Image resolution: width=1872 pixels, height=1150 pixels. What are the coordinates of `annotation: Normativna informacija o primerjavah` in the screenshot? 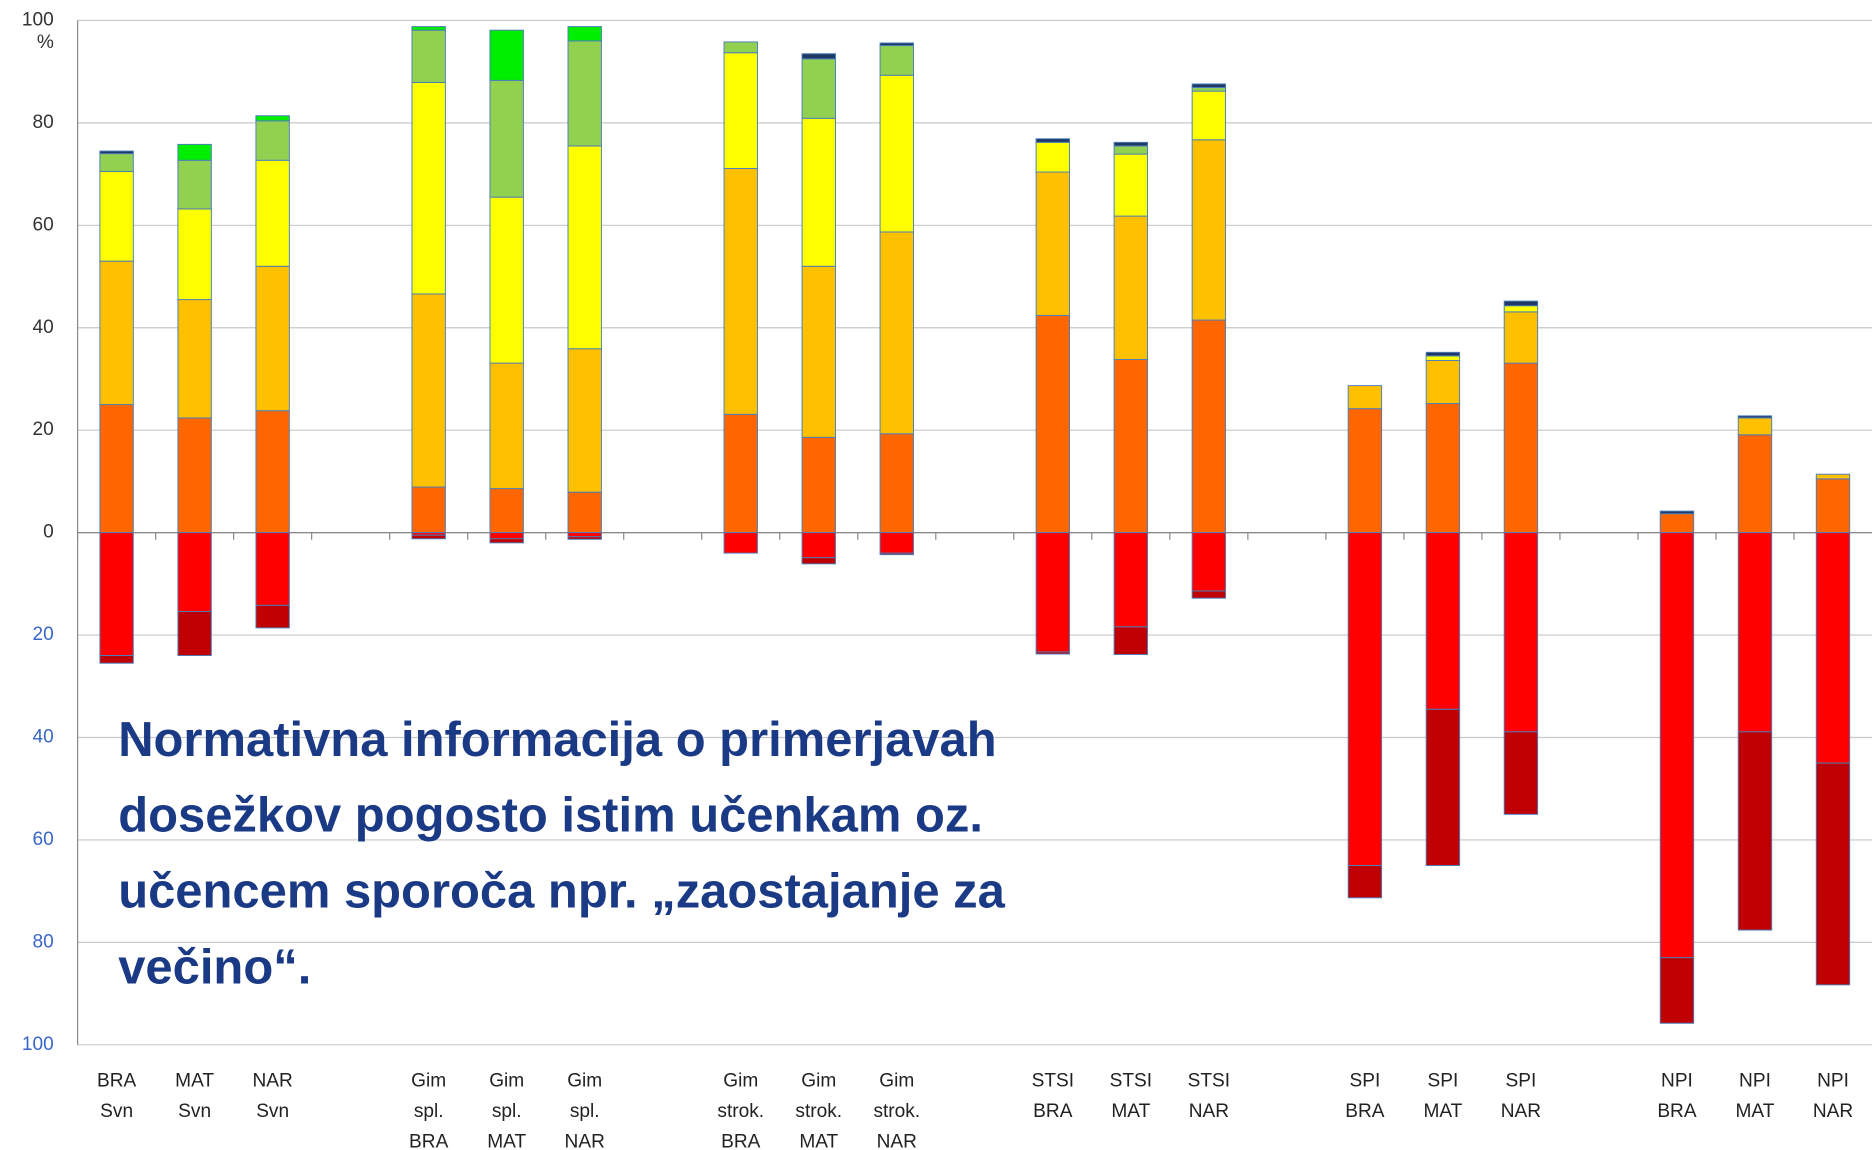 It's located at (557, 740).